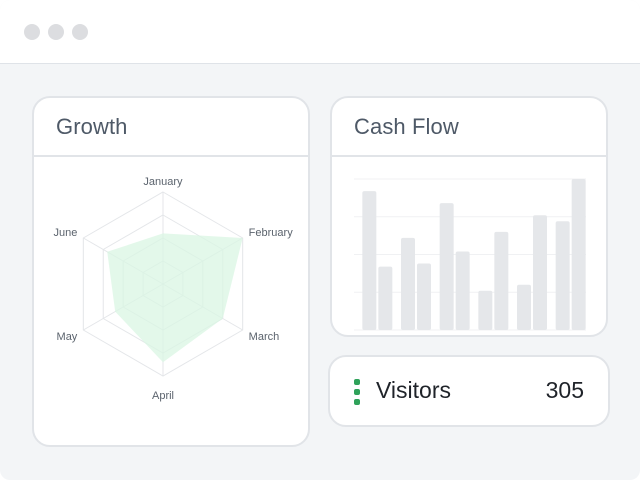 The image size is (640, 480). What do you see at coordinates (65, 233) in the screenshot?
I see `radar-axis-label: June` at bounding box center [65, 233].